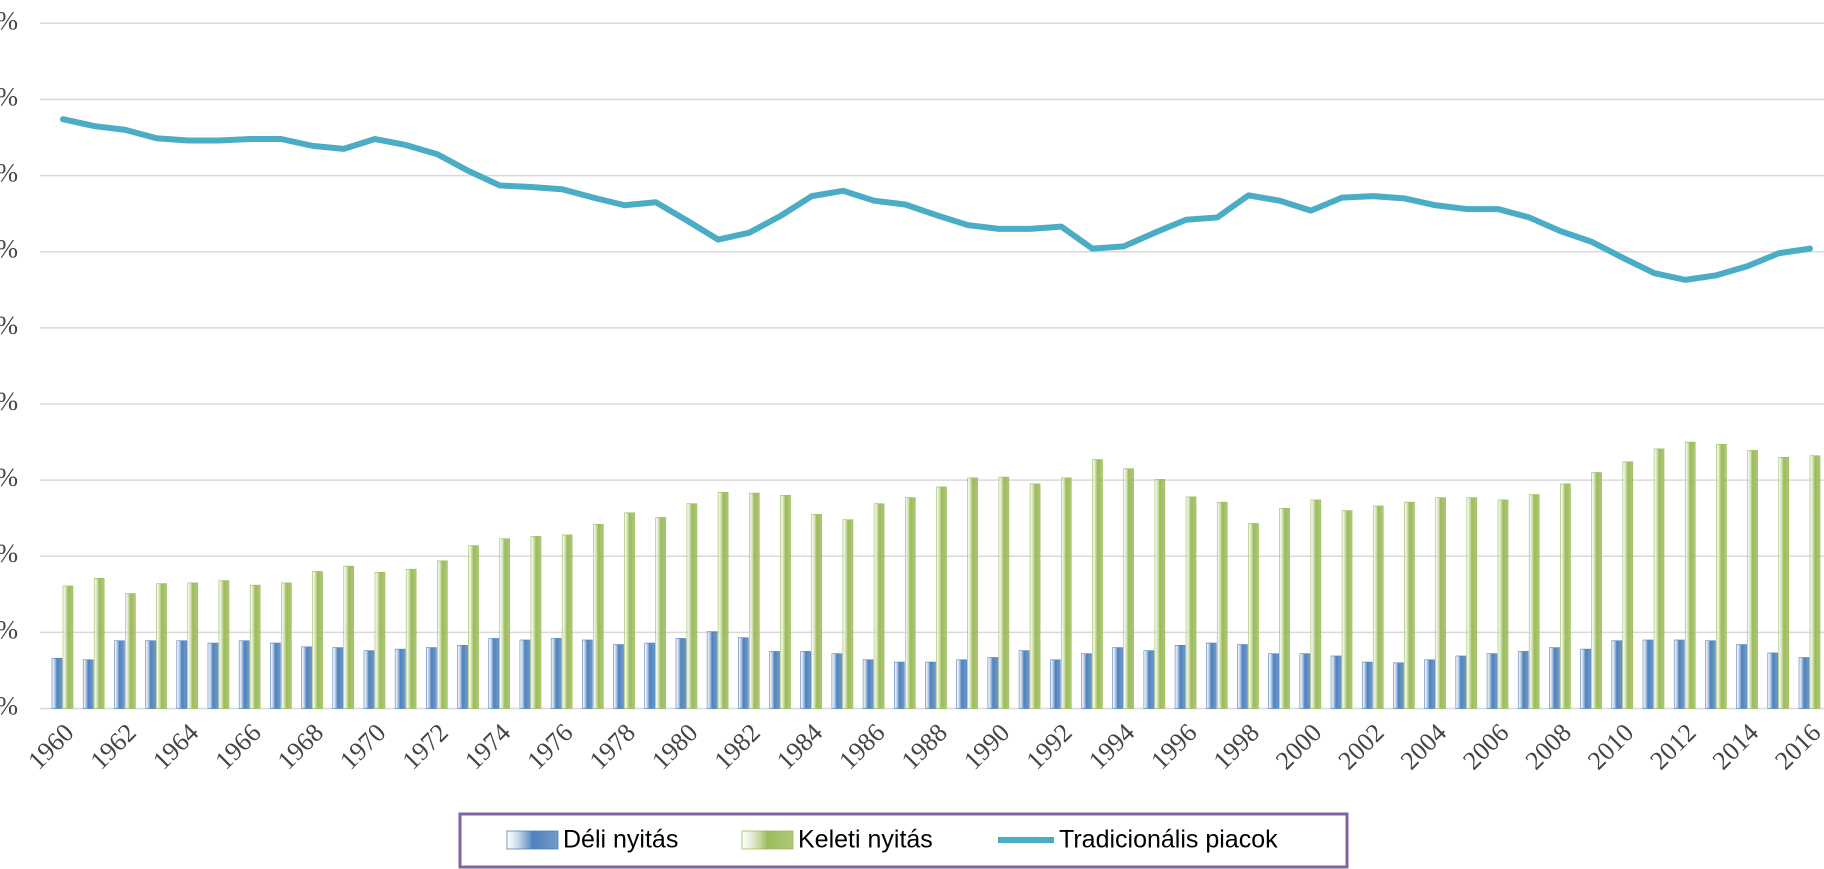 This screenshot has height=869, width=1824. I want to click on x-tick-label: 1998, so click(1236, 746).